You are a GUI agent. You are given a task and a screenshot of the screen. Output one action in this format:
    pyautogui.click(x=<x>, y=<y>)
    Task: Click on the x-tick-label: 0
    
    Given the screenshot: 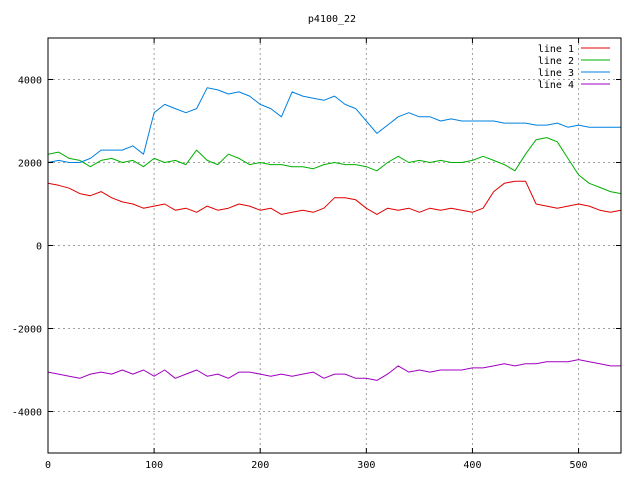 What is the action you would take?
    pyautogui.click(x=48, y=465)
    